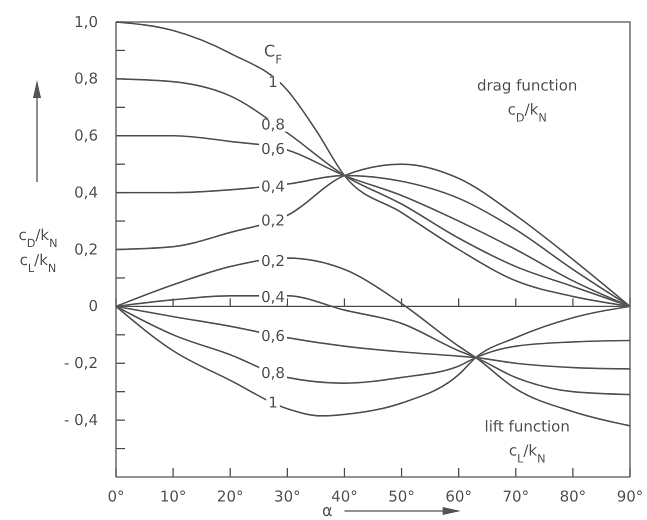  I want to click on y-tick-label: 0,4, so click(86, 192).